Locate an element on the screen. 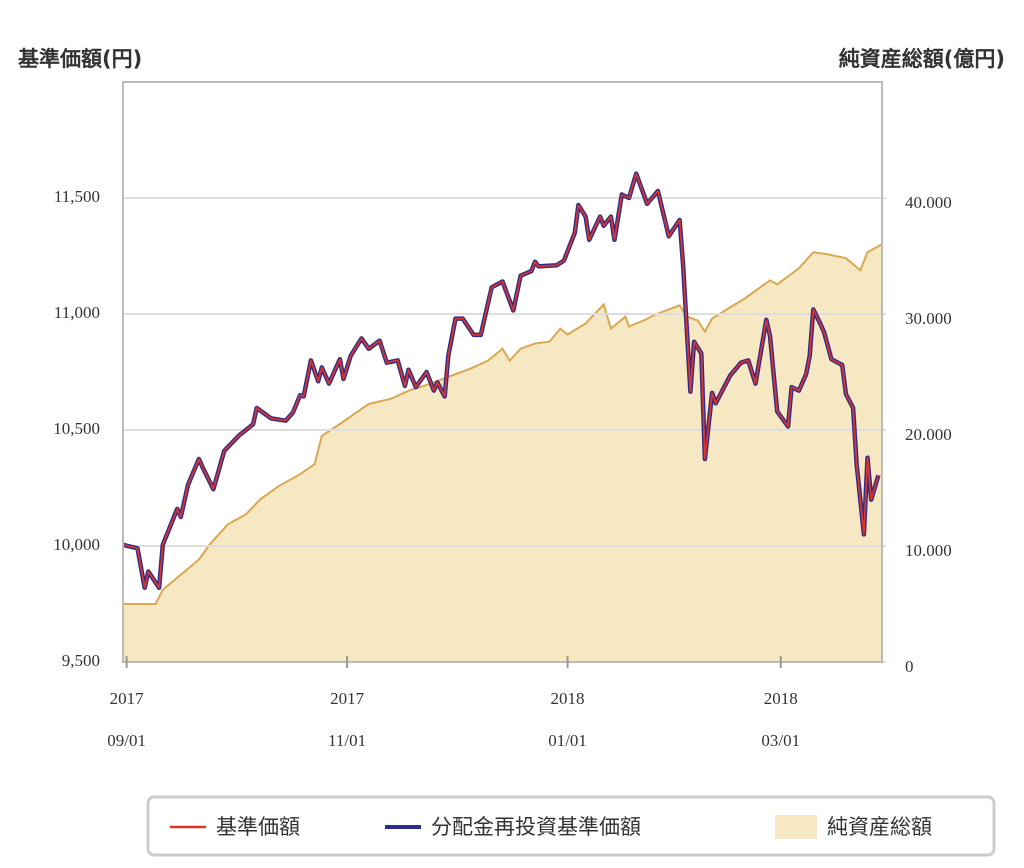 The image size is (1024, 868). y2-tick-label: 40.000 is located at coordinates (928, 202).